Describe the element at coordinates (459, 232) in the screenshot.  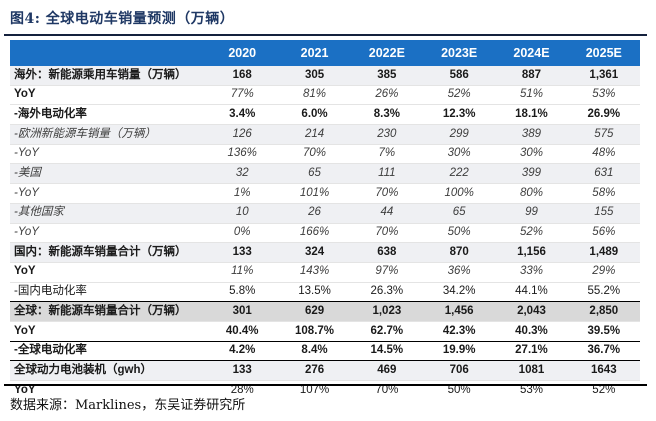
I see `value-cell: 50%` at that location.